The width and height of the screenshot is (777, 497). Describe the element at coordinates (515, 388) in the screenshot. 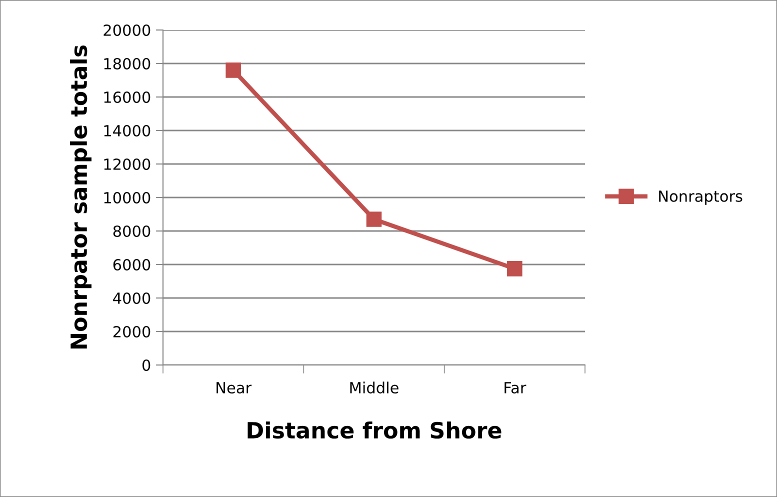

I see `x-tick-label: Far` at that location.